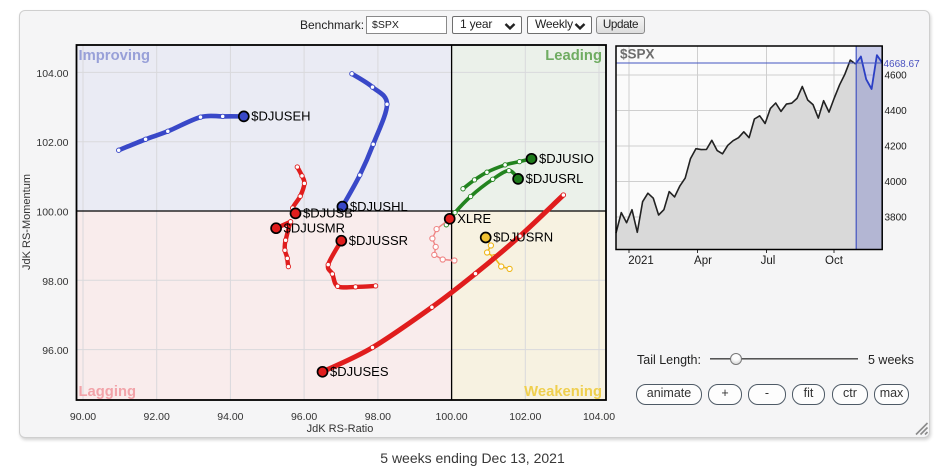  Describe the element at coordinates (379, 206) in the screenshot. I see `svg-text: $DJUSHL` at that location.